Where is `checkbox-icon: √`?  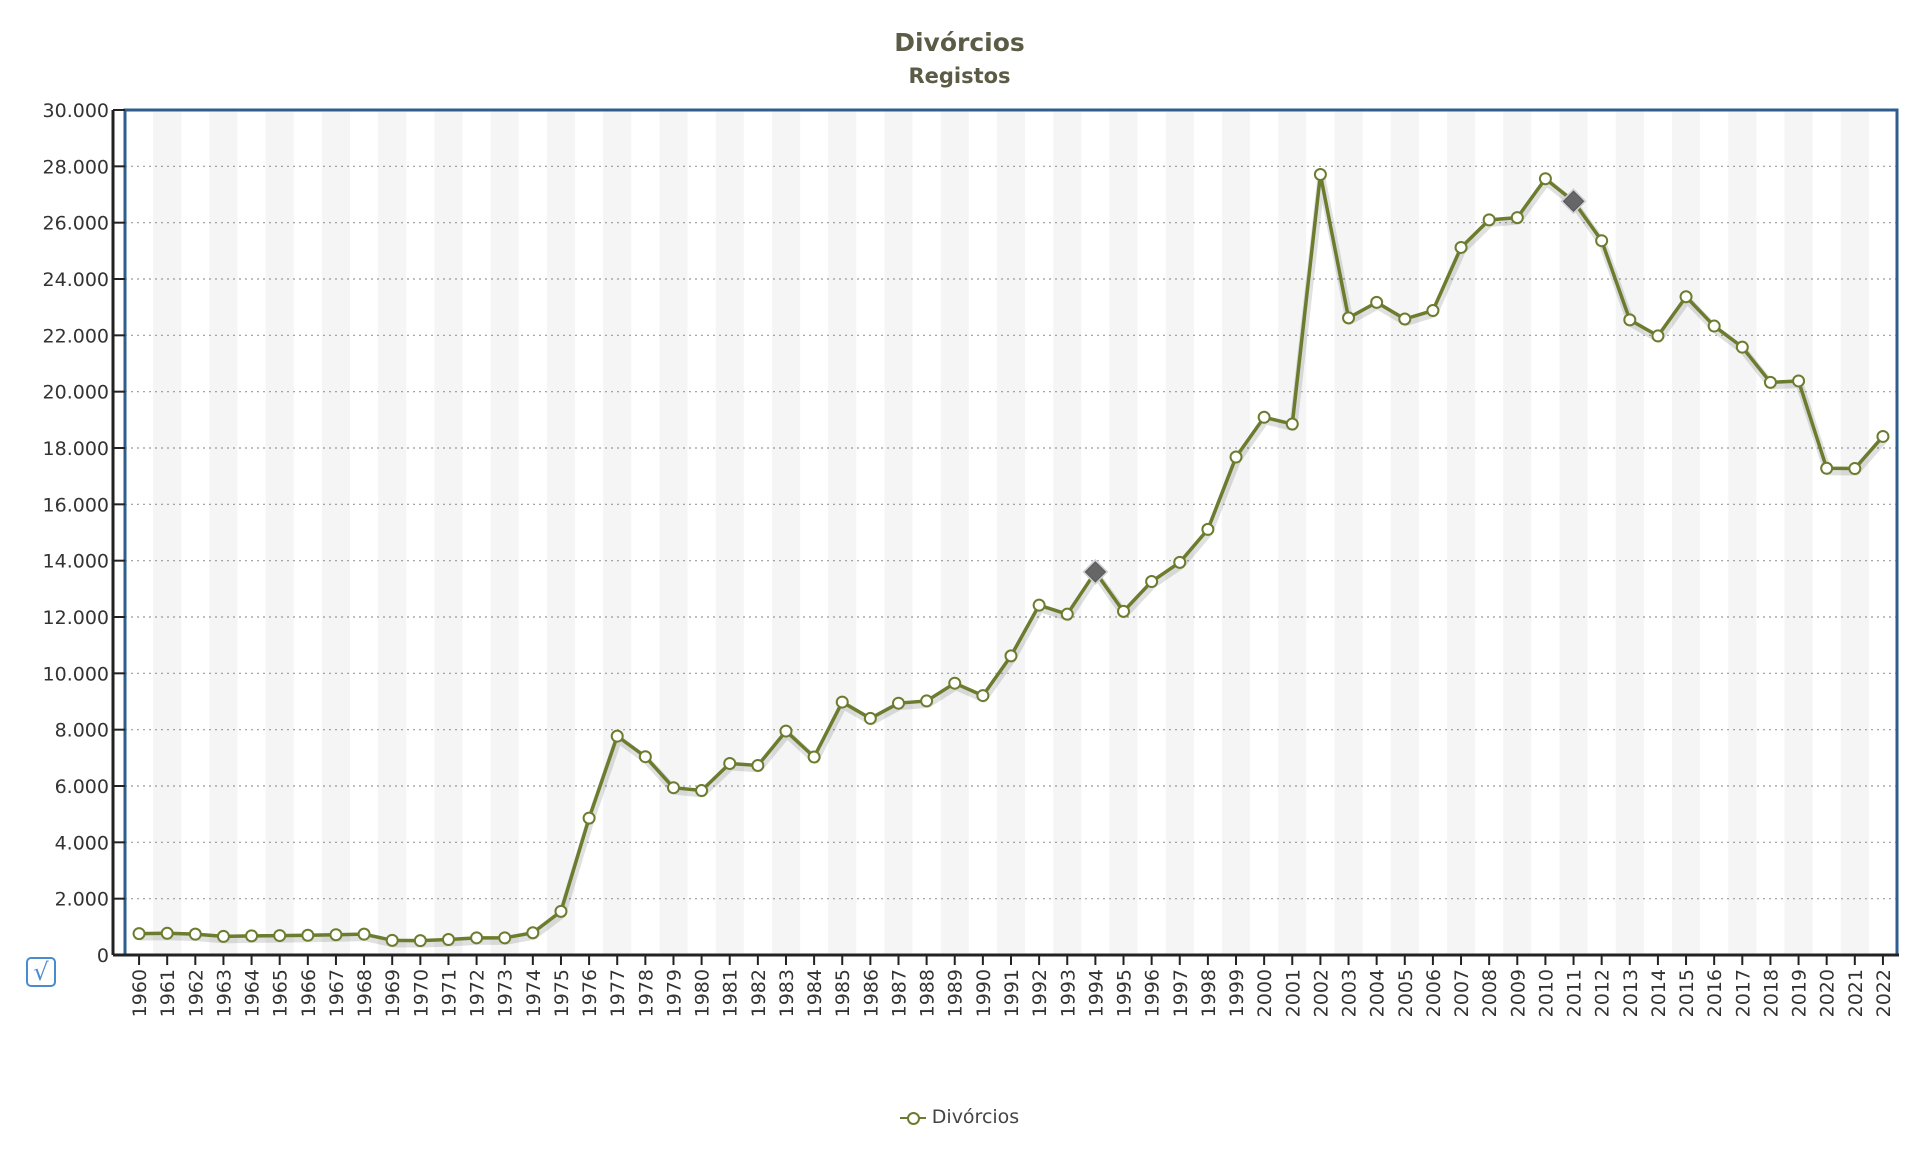
checkbox-icon: √ is located at coordinates (41, 972).